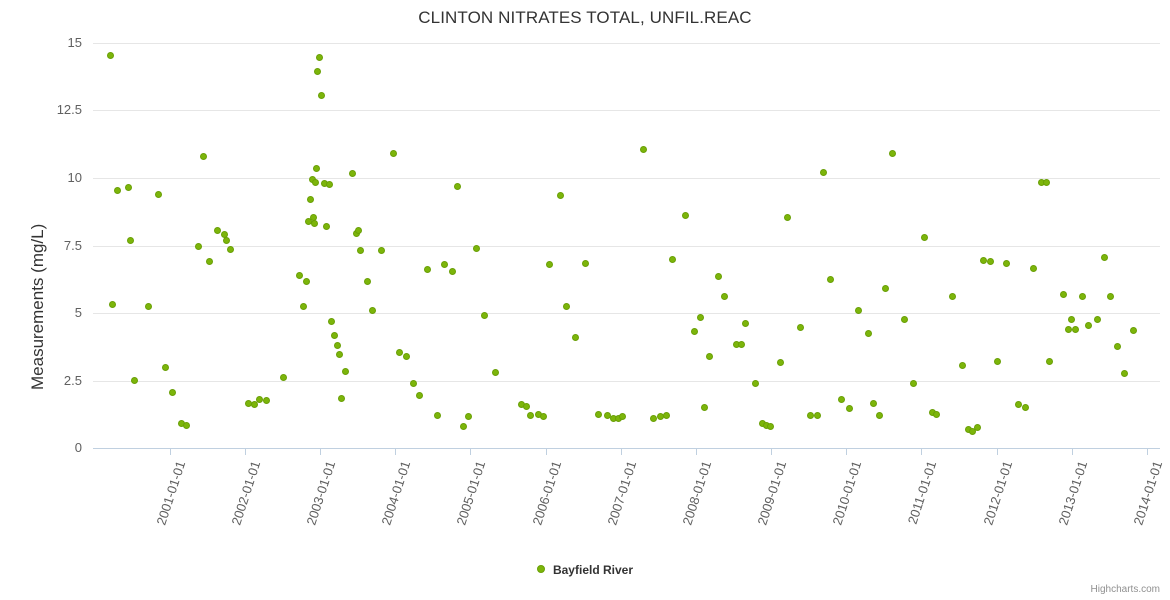  Describe the element at coordinates (584, 569) in the screenshot. I see `legend-item-bayfield-river: Bayfield River` at that location.